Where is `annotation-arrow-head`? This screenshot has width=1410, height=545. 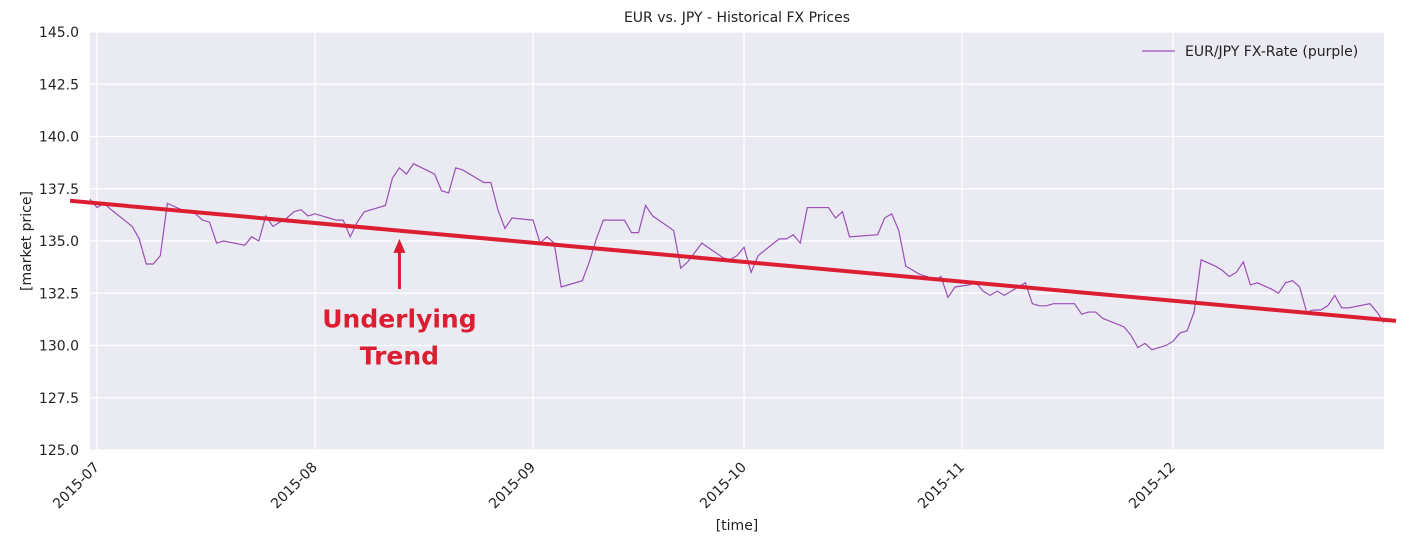
annotation-arrow-head is located at coordinates (399, 245).